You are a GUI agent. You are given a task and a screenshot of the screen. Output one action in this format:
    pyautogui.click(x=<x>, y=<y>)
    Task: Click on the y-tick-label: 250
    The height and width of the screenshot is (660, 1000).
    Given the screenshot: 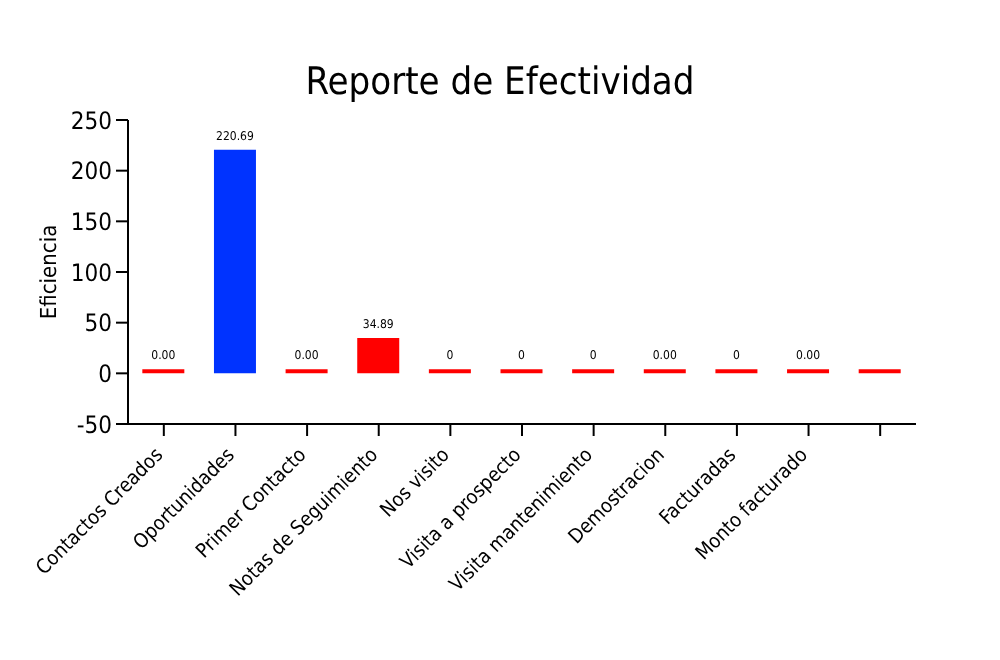 What is the action you would take?
    pyautogui.click(x=91, y=120)
    